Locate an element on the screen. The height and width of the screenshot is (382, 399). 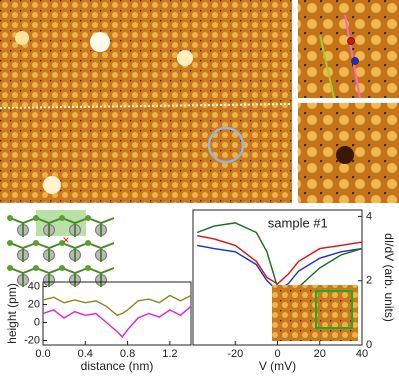
plot-frame is located at coordinates (117, 313).